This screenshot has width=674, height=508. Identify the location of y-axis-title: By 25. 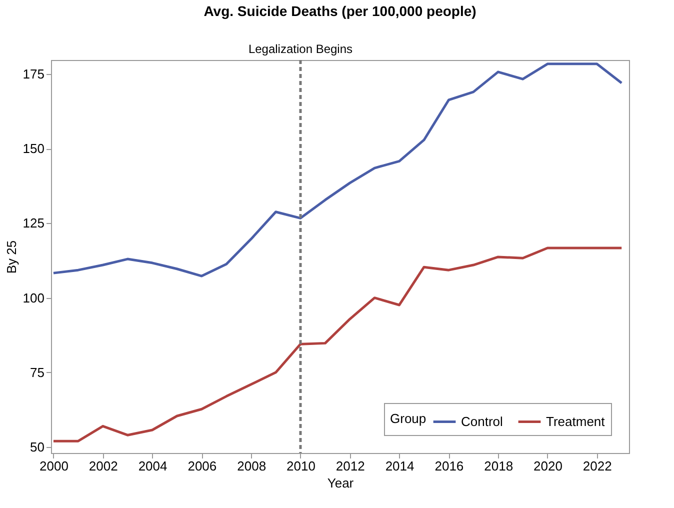
(11, 257).